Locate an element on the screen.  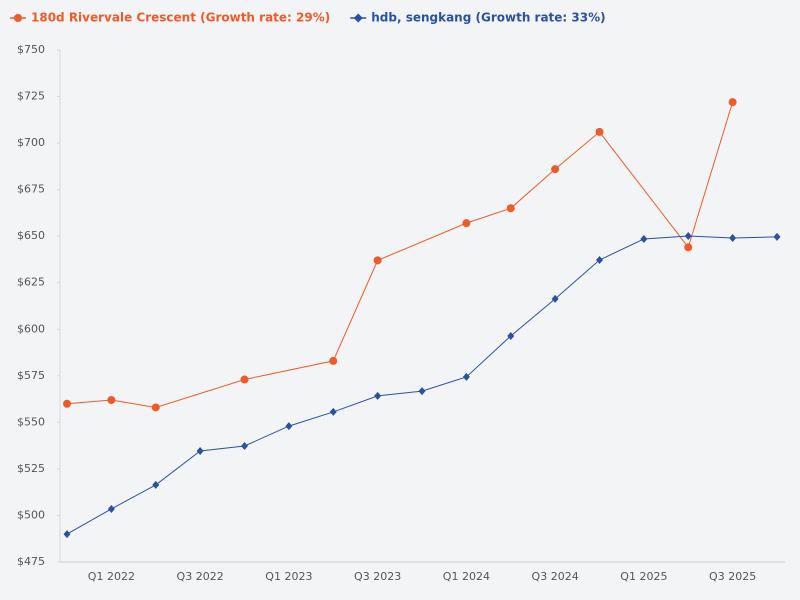
y-tick-label: $525 is located at coordinates (31, 468).